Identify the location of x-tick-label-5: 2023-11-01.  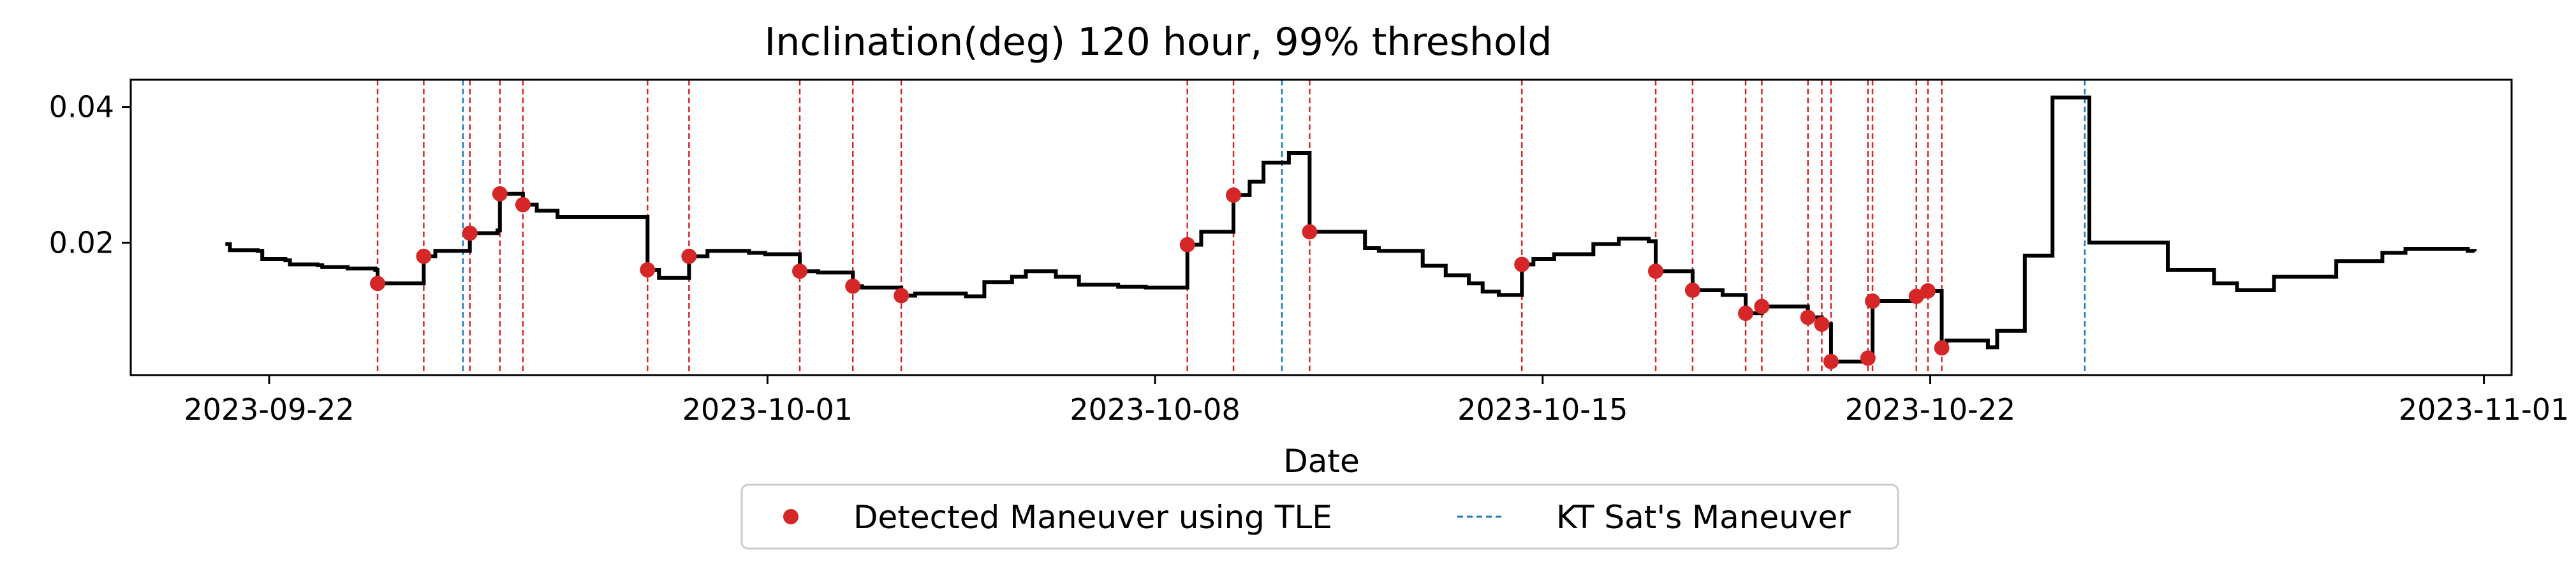
(2484, 409).